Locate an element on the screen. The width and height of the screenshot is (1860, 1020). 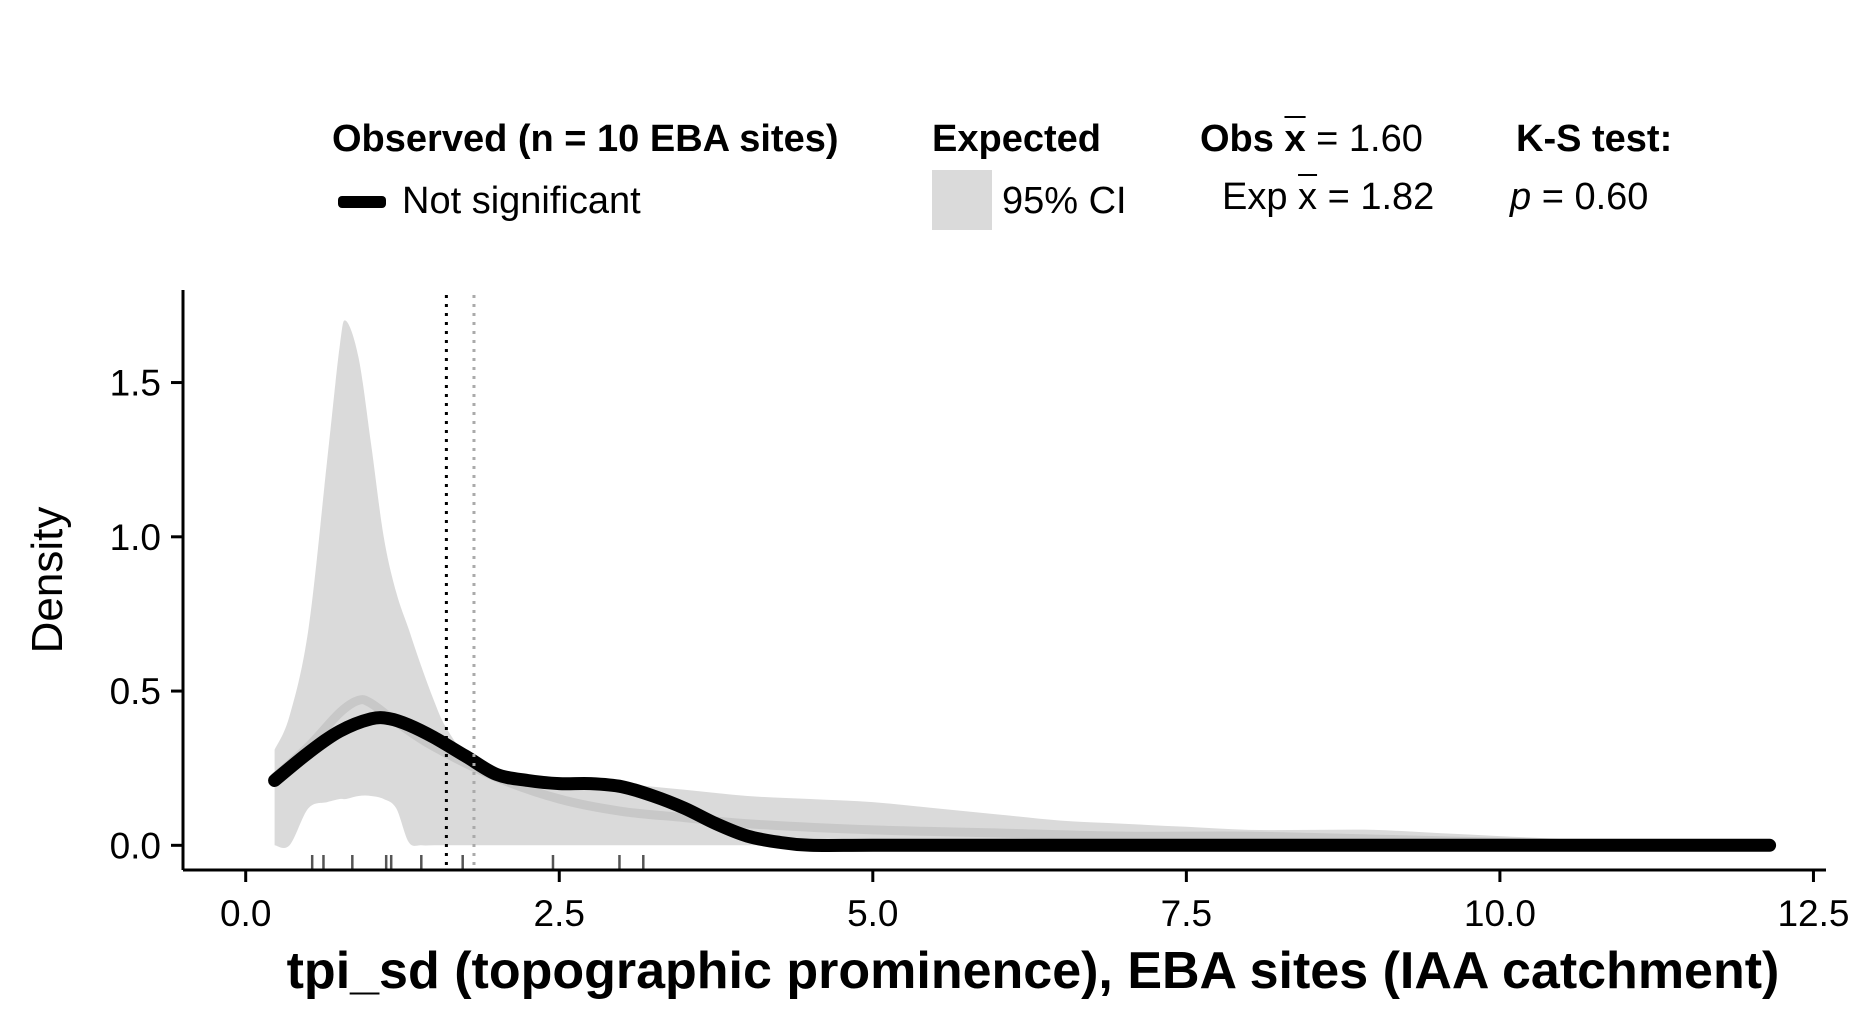
y-axis-label: Density is located at coordinates (47, 580).